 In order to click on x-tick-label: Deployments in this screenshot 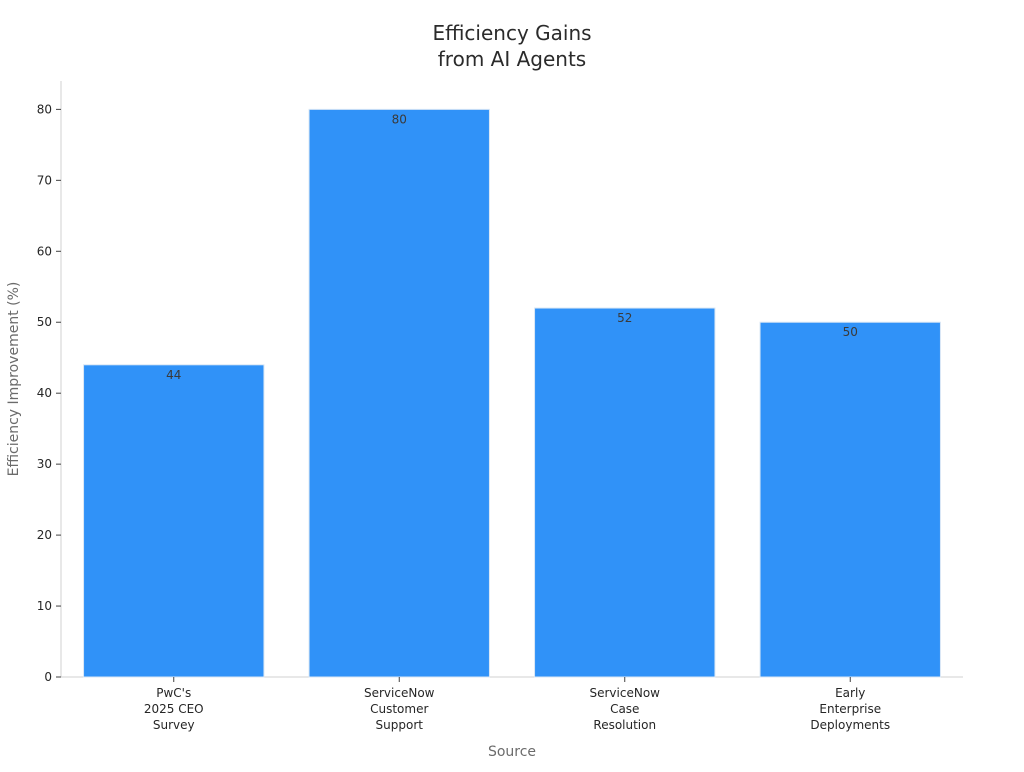, I will do `click(850, 725)`.